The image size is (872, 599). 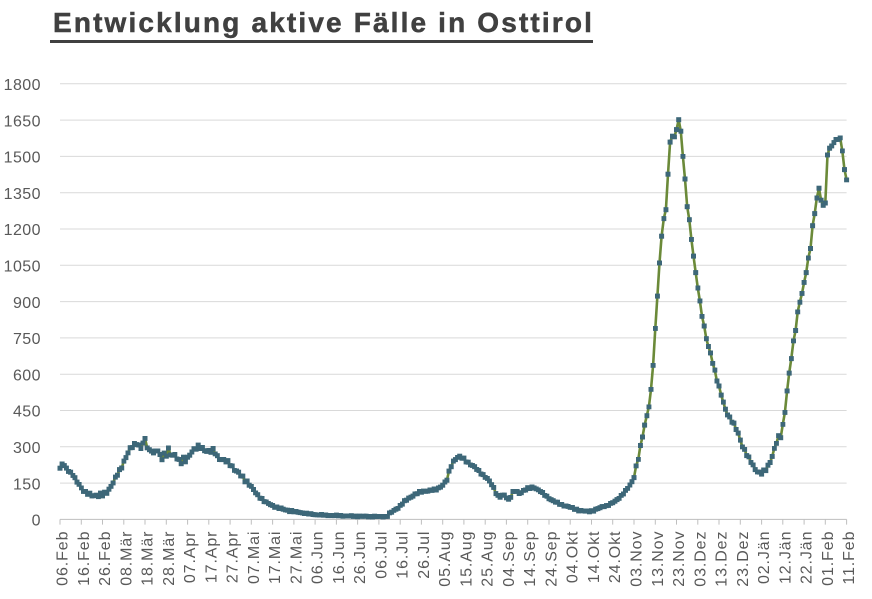 I want to click on svg-text: 16.Jun, so click(x=339, y=557).